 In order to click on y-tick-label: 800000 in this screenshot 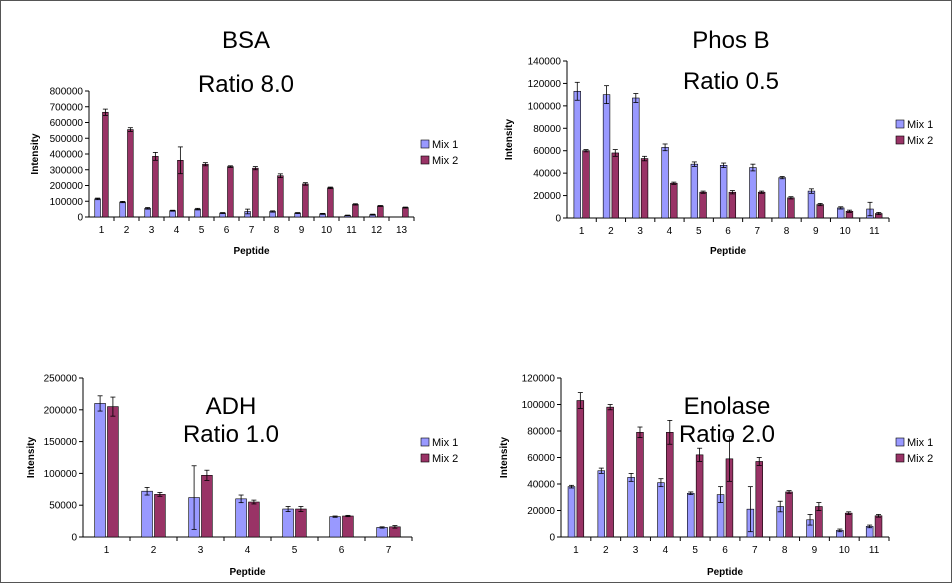, I will do `click(67, 92)`.